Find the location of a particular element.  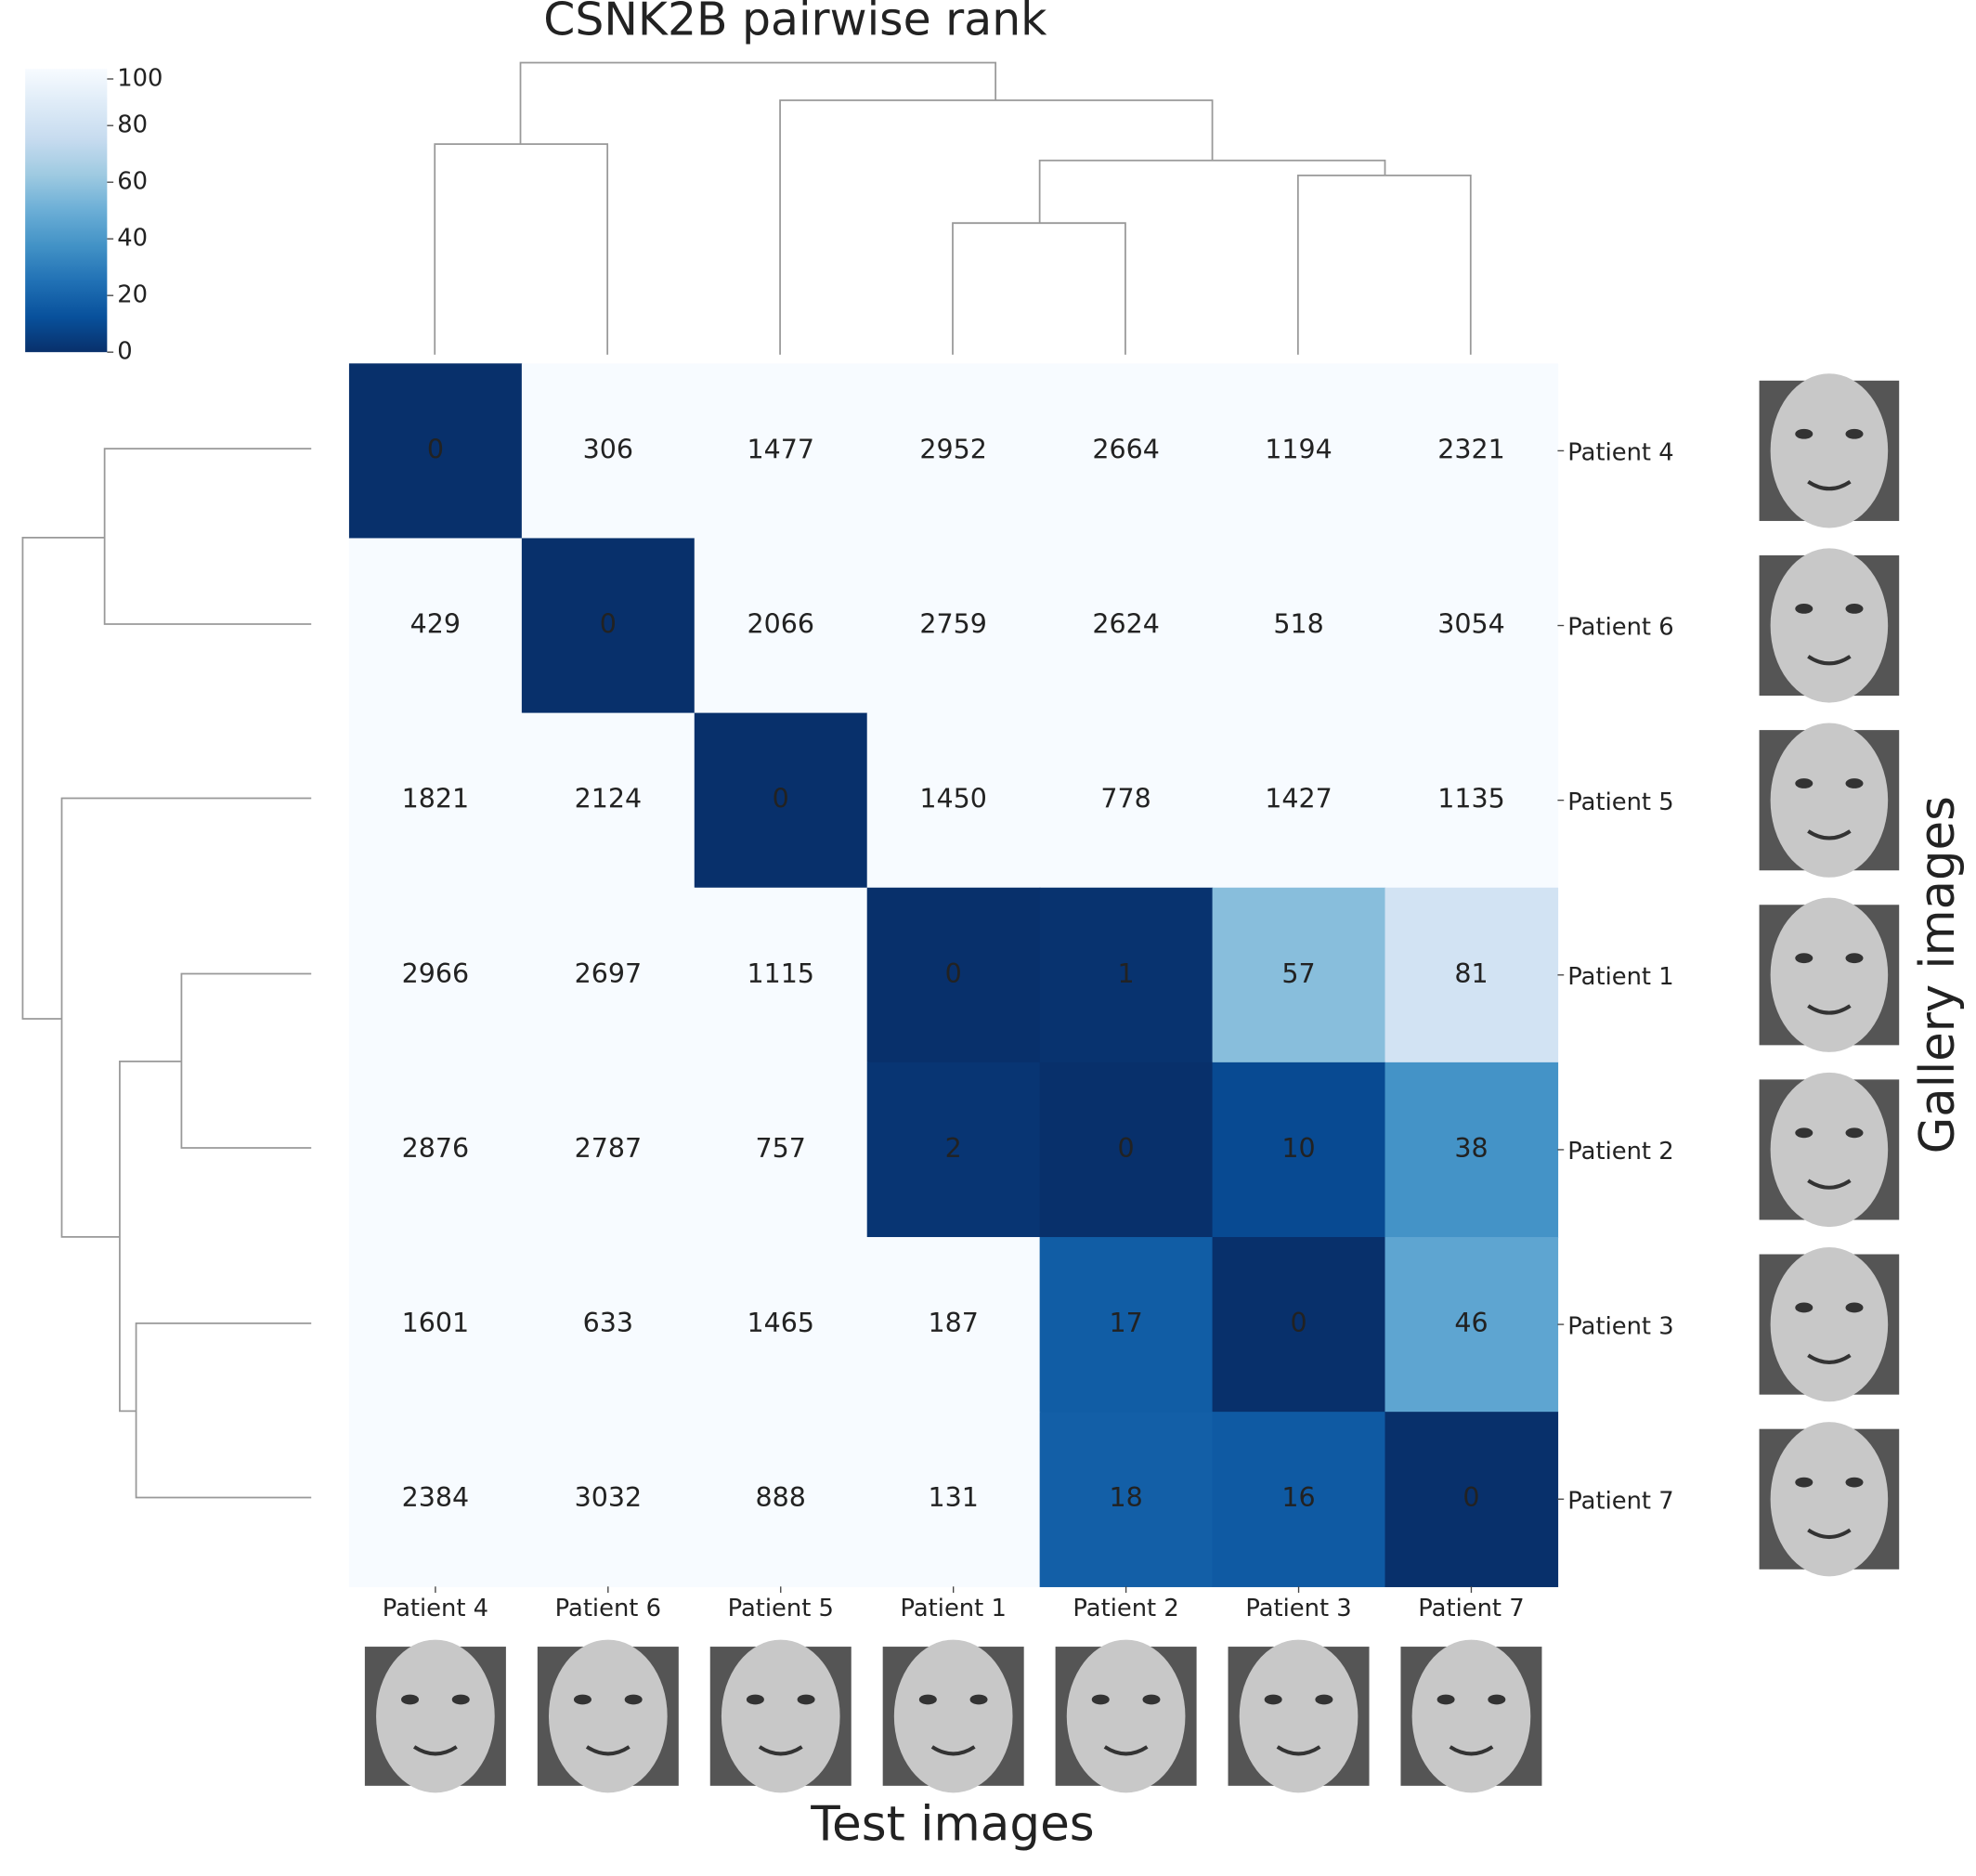

cell-label: 17 is located at coordinates (1125, 1323).